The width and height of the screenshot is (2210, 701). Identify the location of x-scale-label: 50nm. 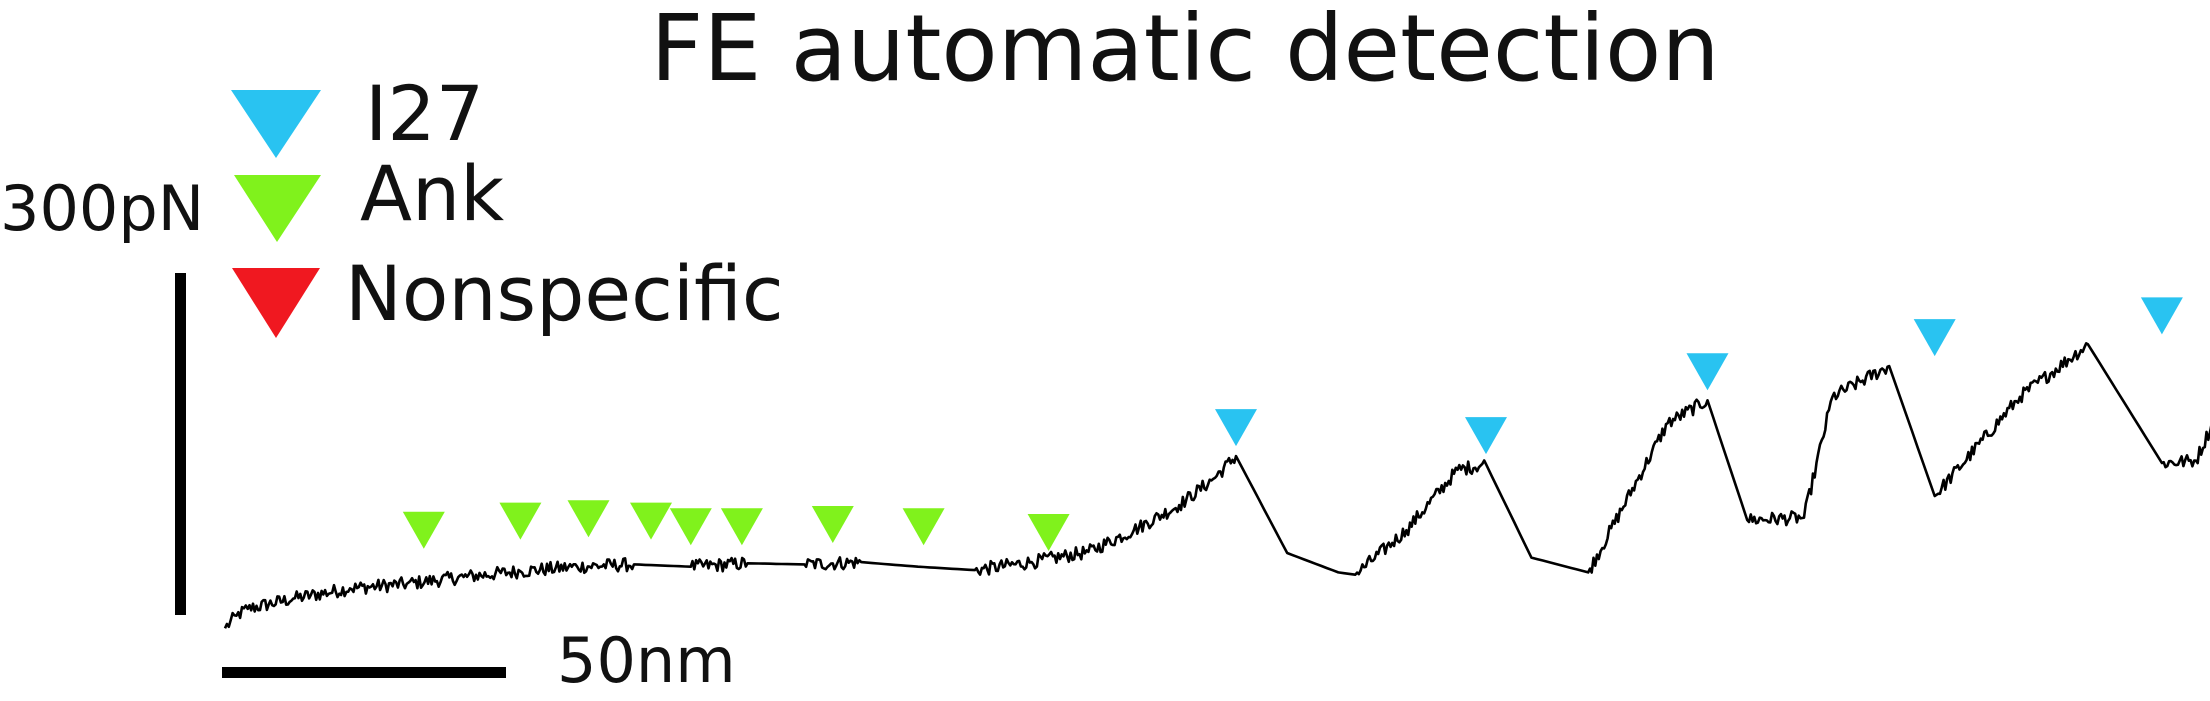
(646, 660).